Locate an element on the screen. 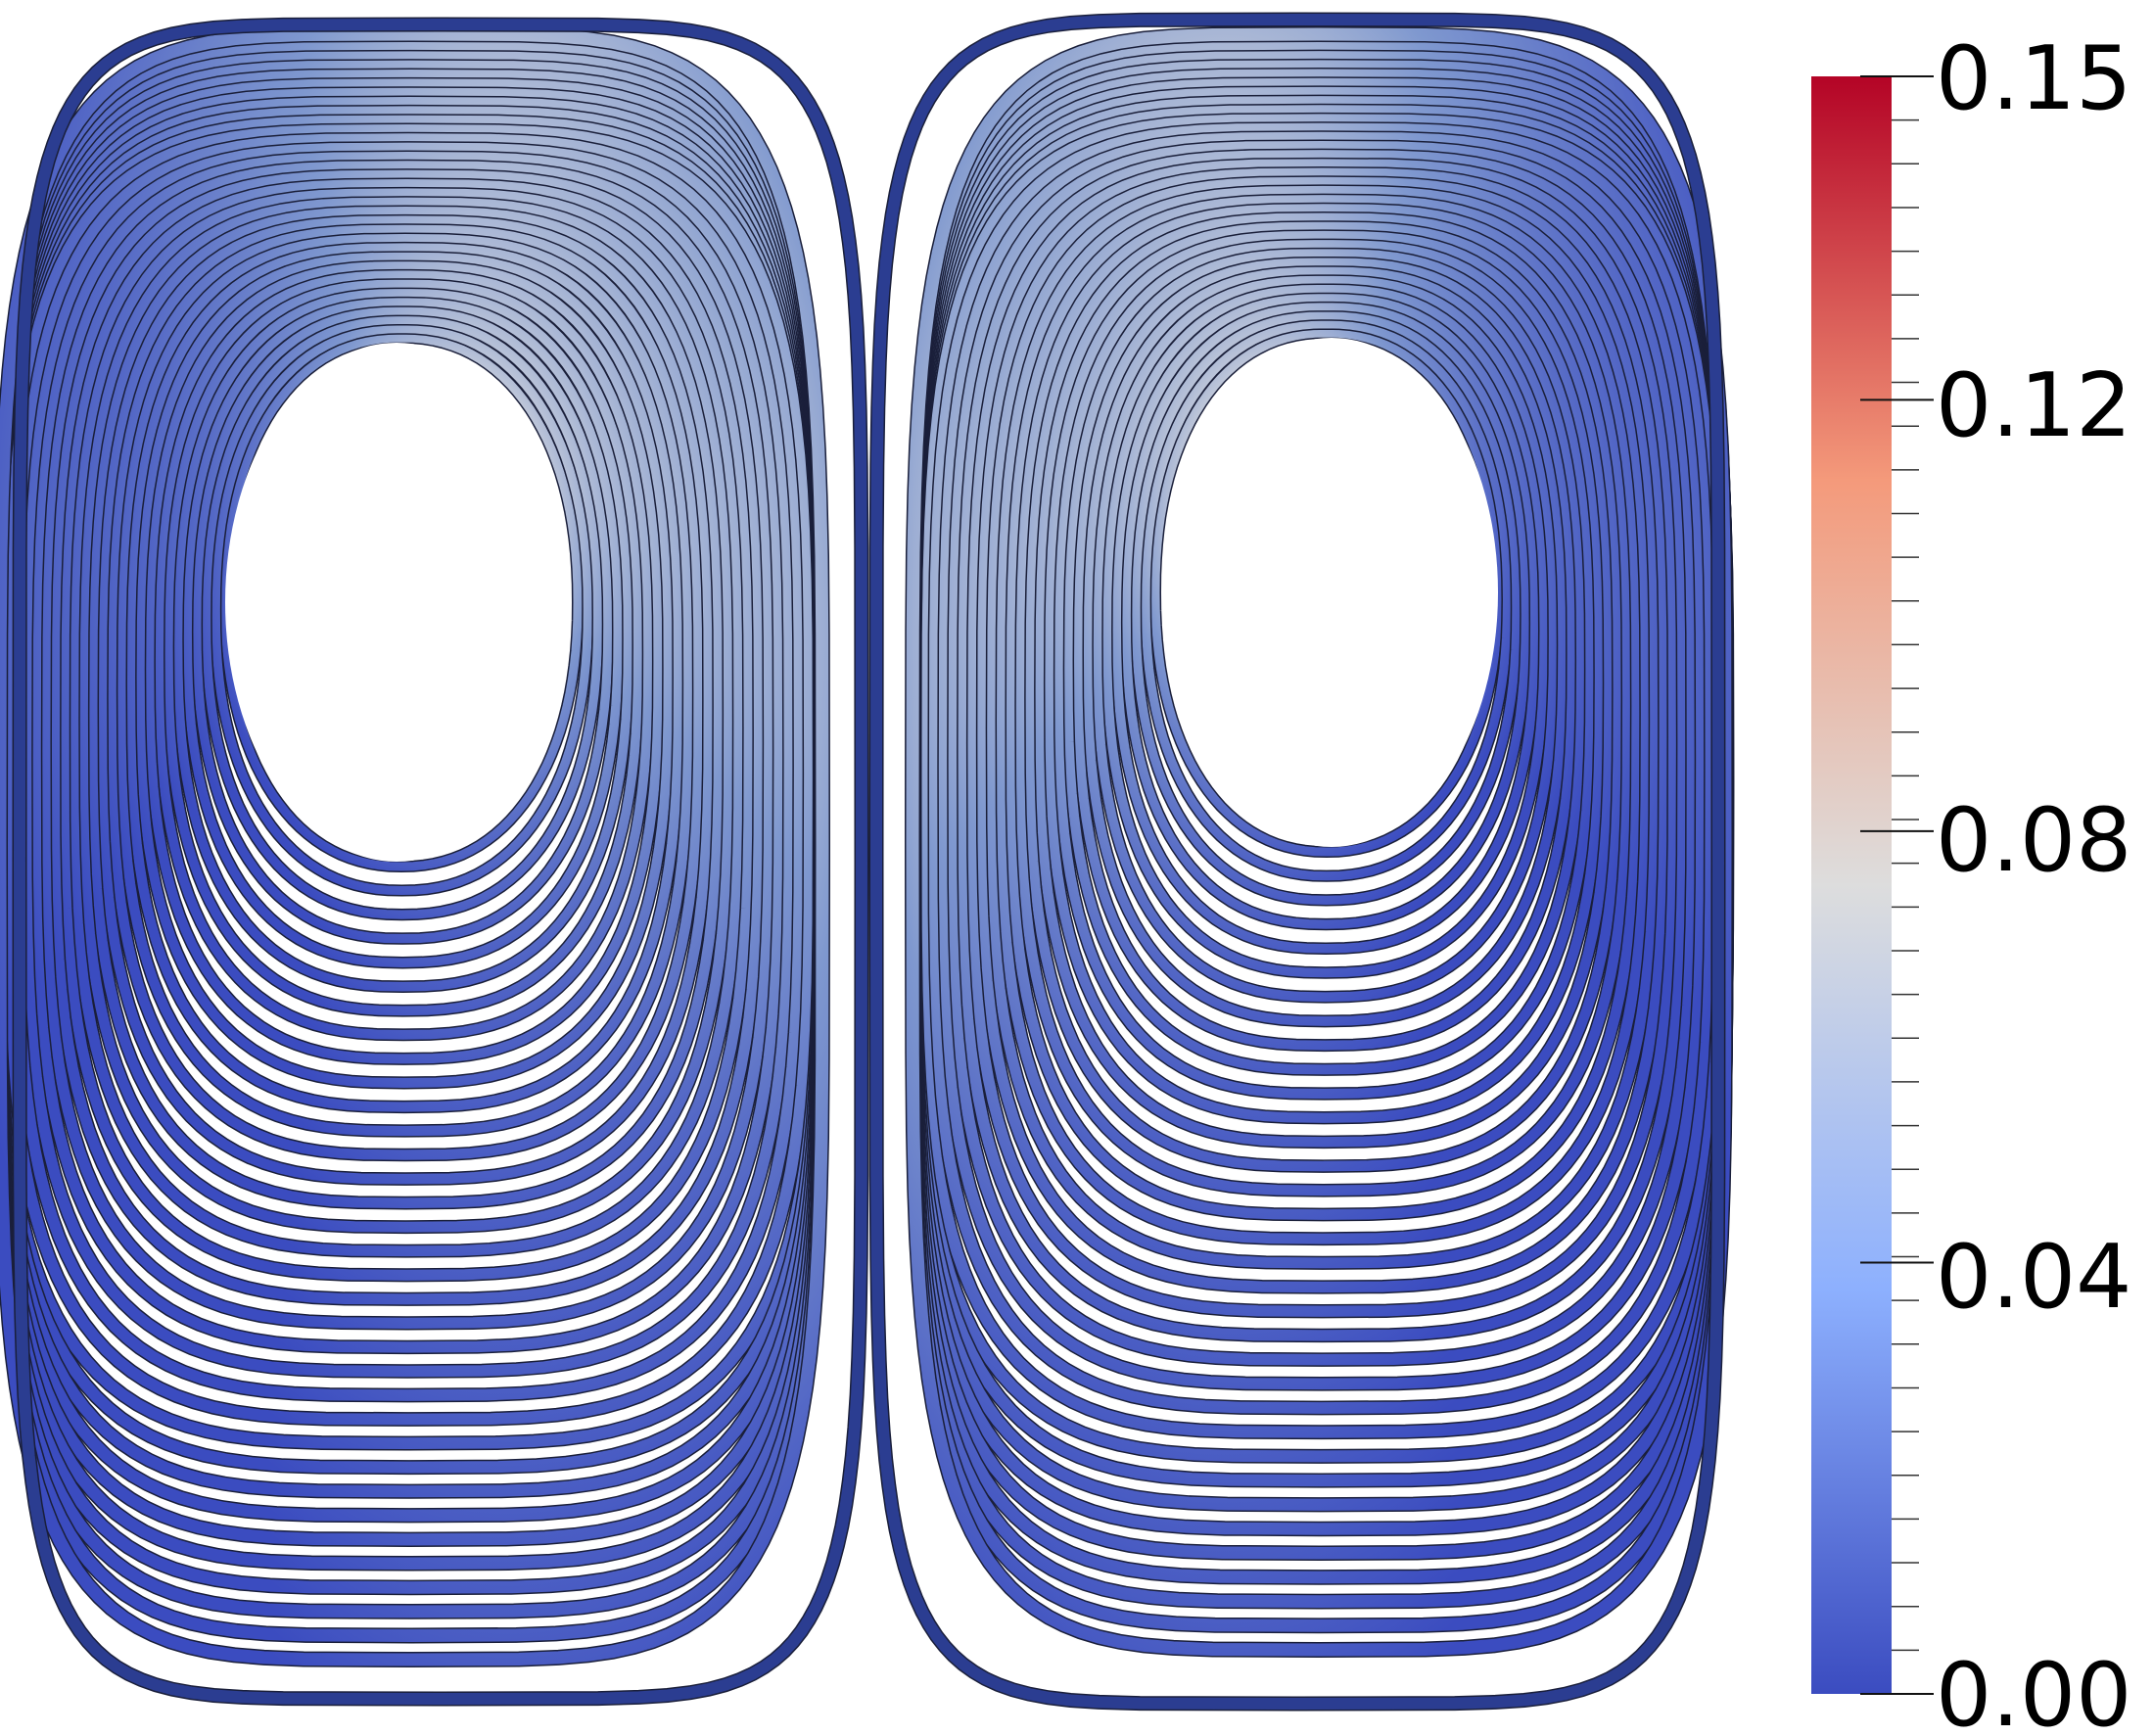  tick-label-max: 0.15 is located at coordinates (2033, 79).